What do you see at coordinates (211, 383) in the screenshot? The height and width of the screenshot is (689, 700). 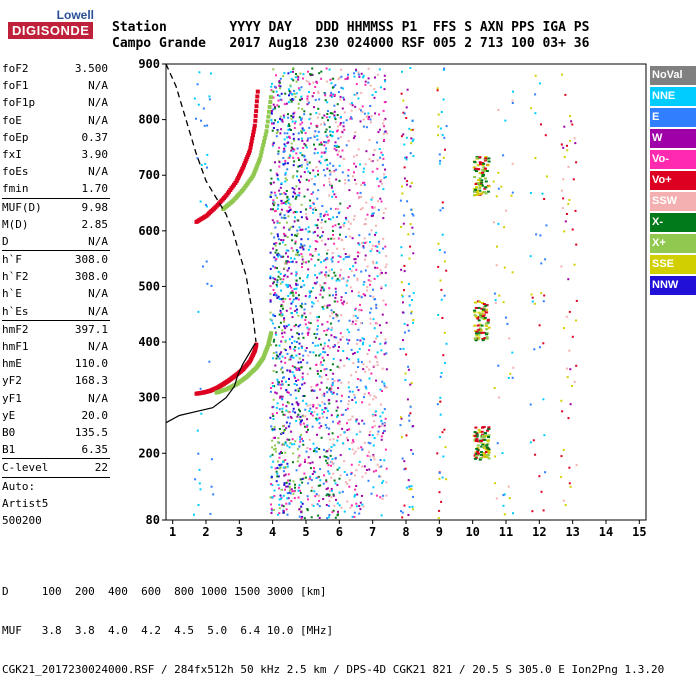 I see `profile-solid-line` at bounding box center [211, 383].